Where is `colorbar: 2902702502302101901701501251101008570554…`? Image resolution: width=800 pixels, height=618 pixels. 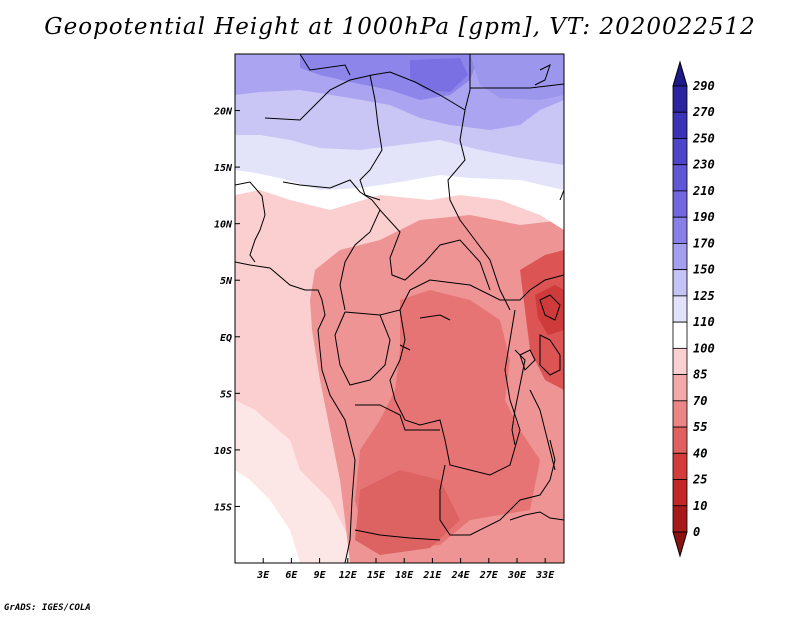
colorbar: 2902702502302101901701501251101008570554… is located at coordinates (693, 309).